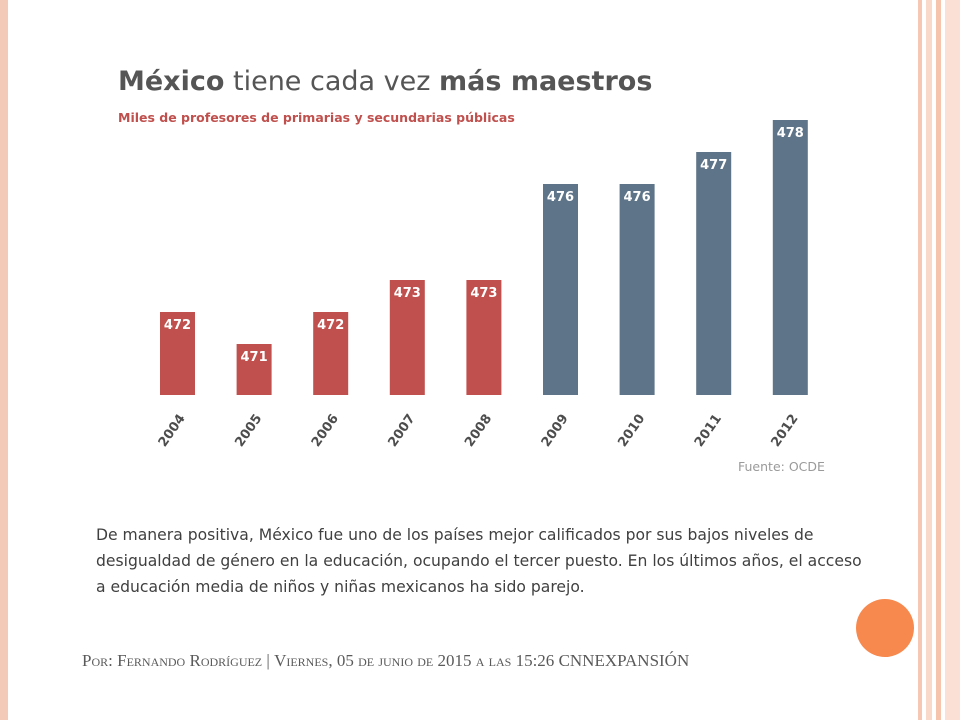  What do you see at coordinates (885, 628) in the screenshot?
I see `decorative-orange-circle` at bounding box center [885, 628].